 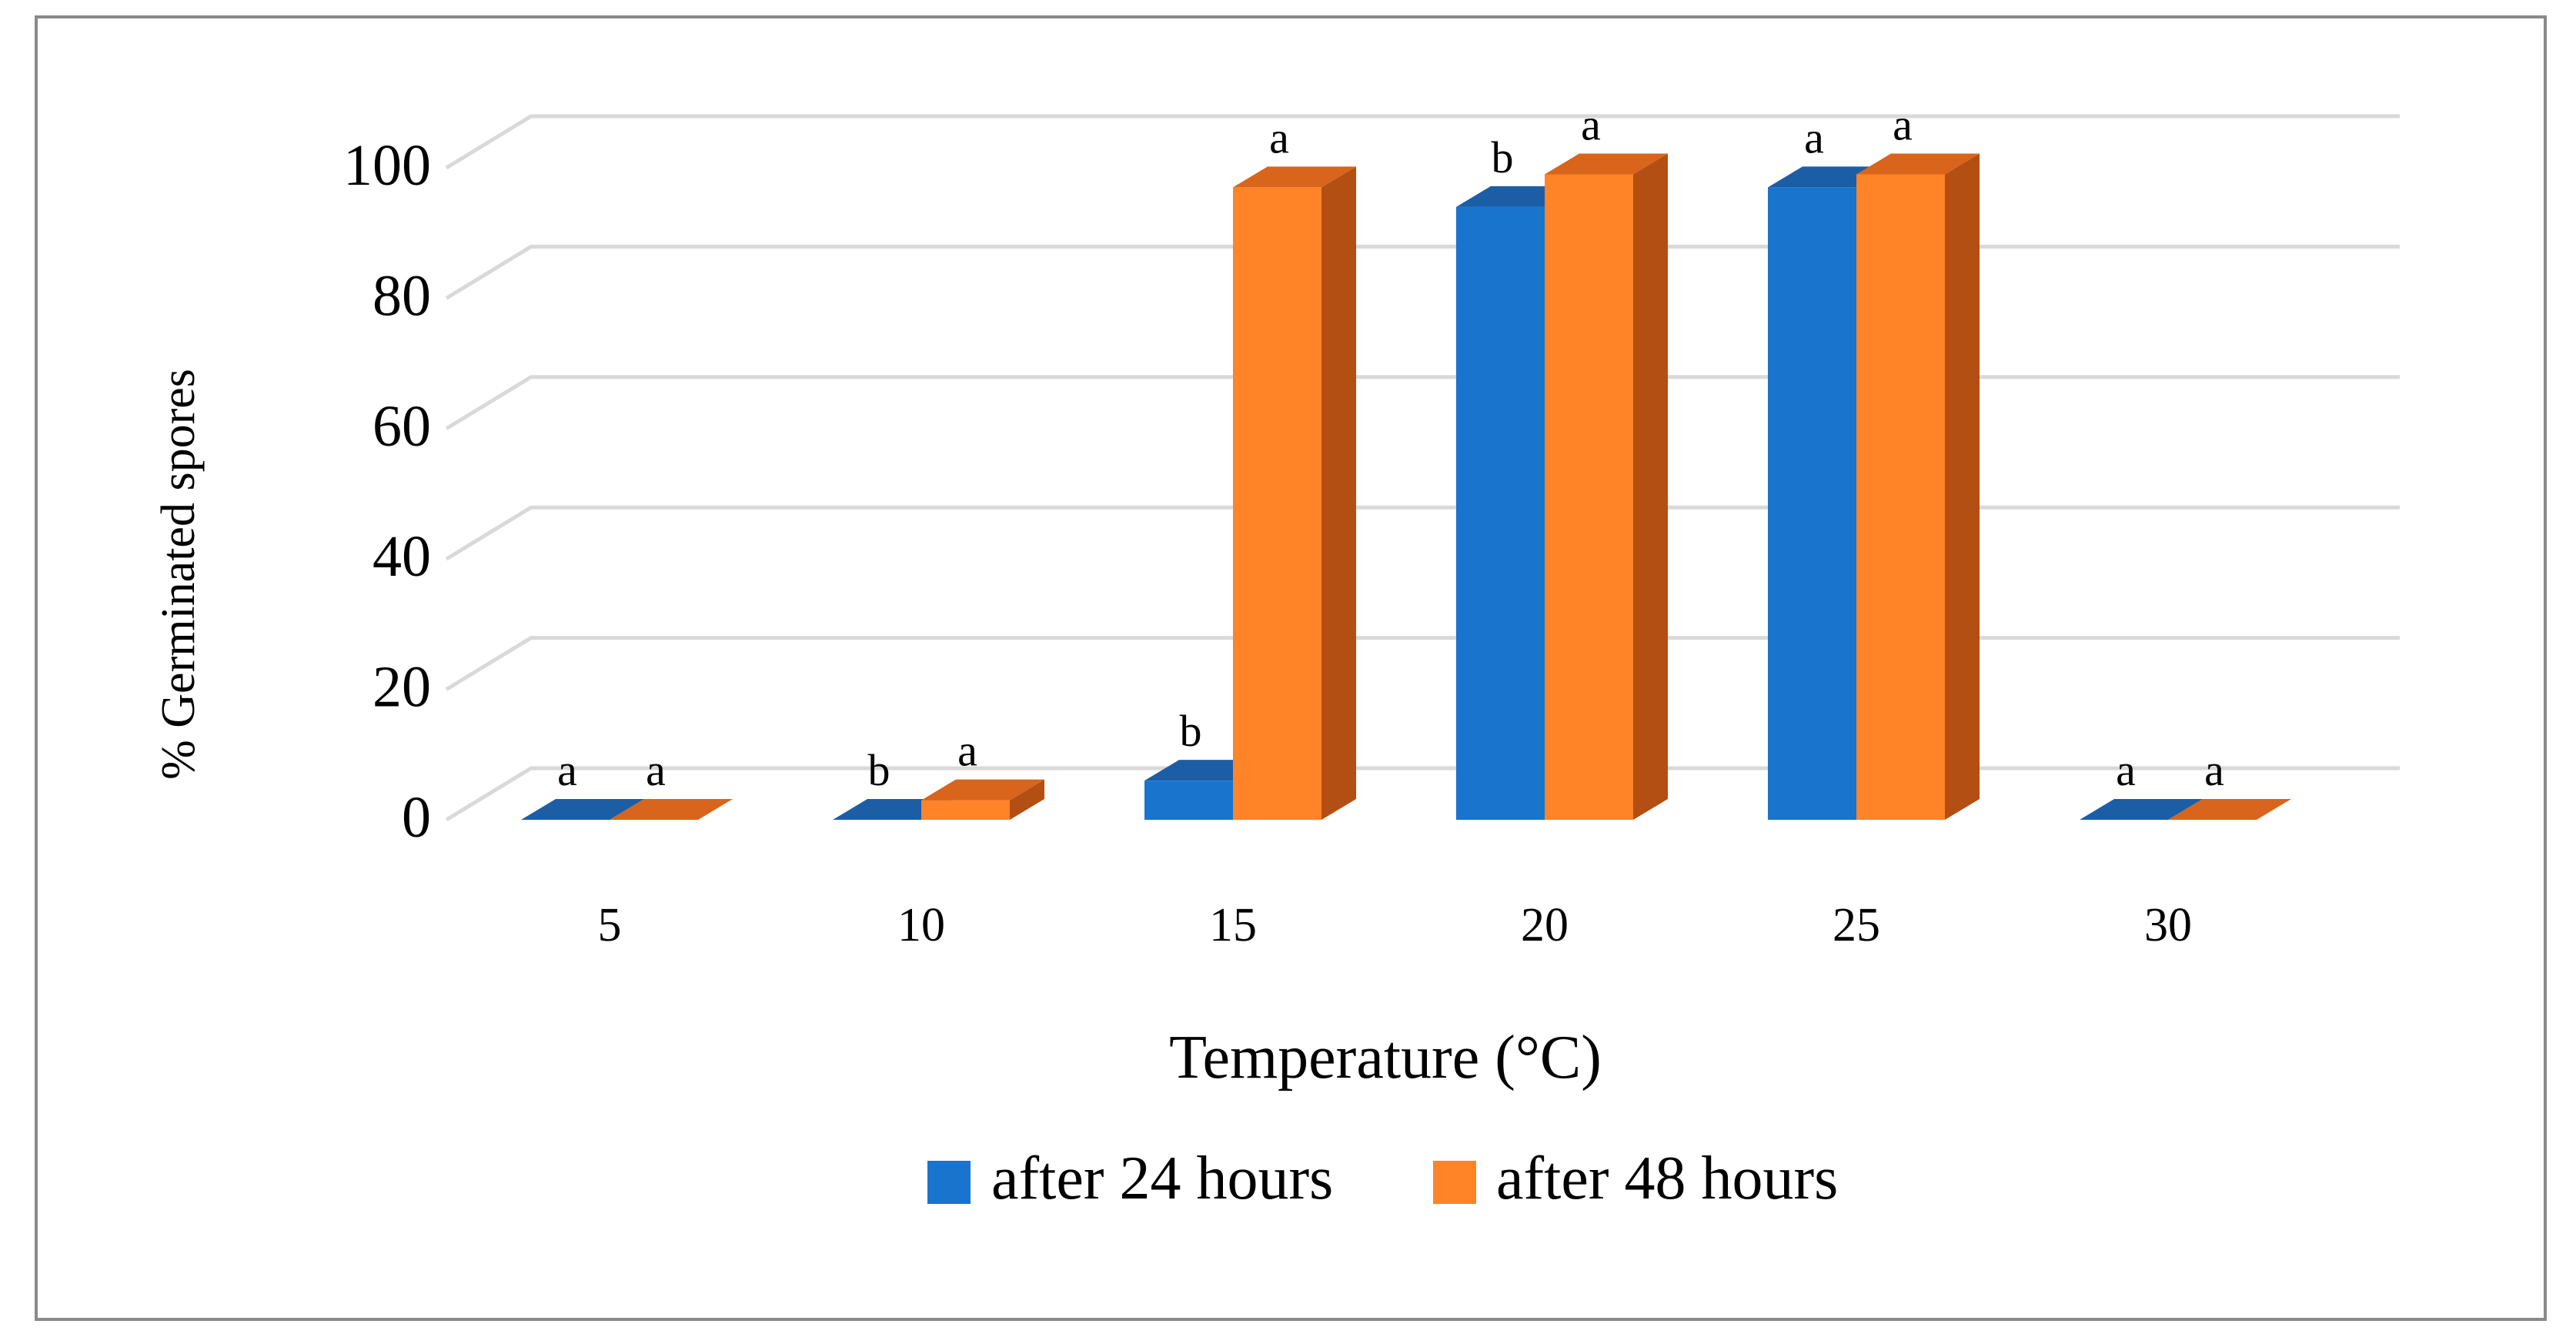 I want to click on gridline, so click(x=1422, y=142).